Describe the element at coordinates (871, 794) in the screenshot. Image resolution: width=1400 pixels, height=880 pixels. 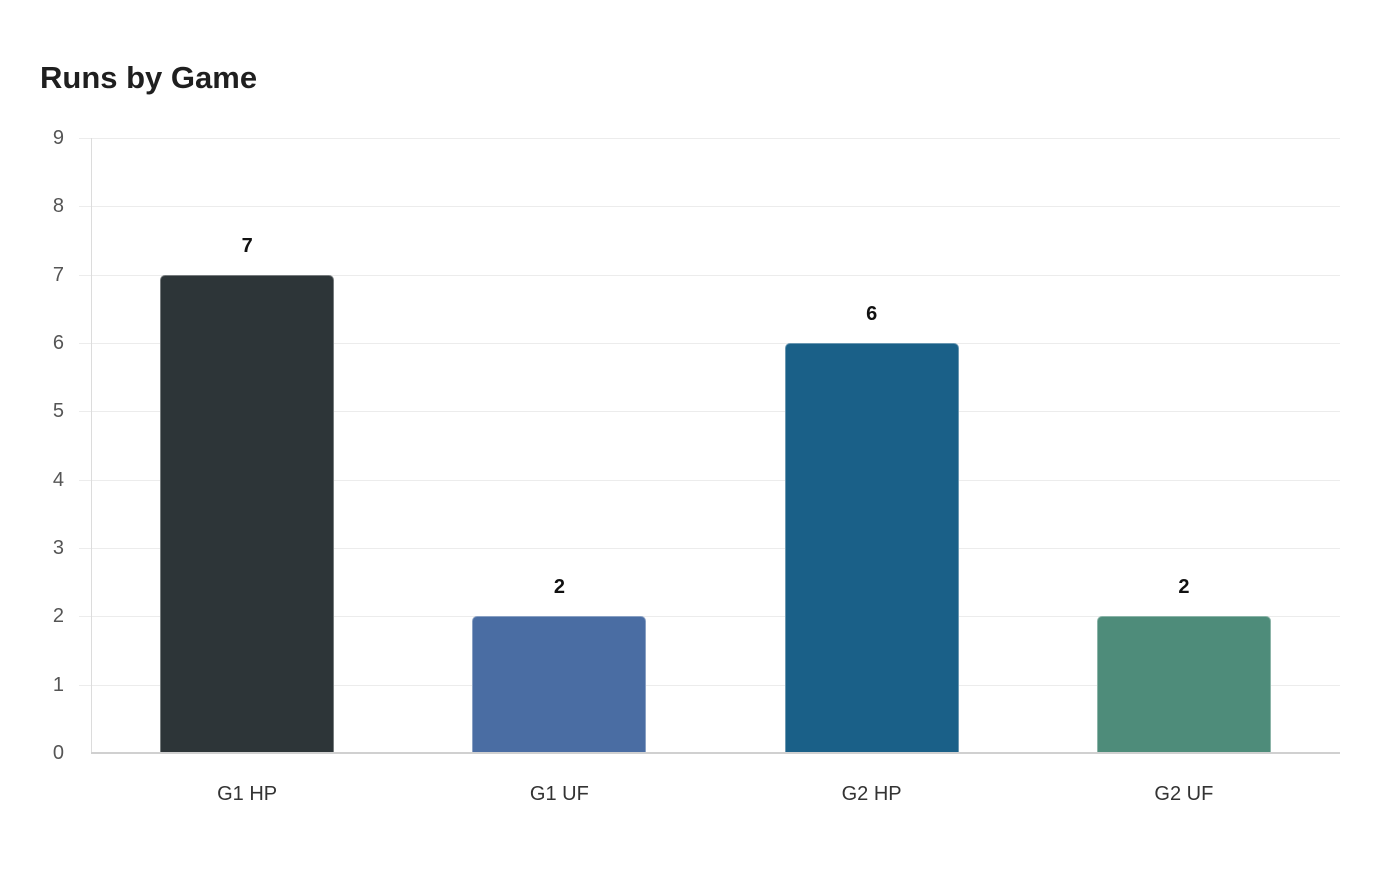
I see `x-tick-label: G2 HP` at that location.